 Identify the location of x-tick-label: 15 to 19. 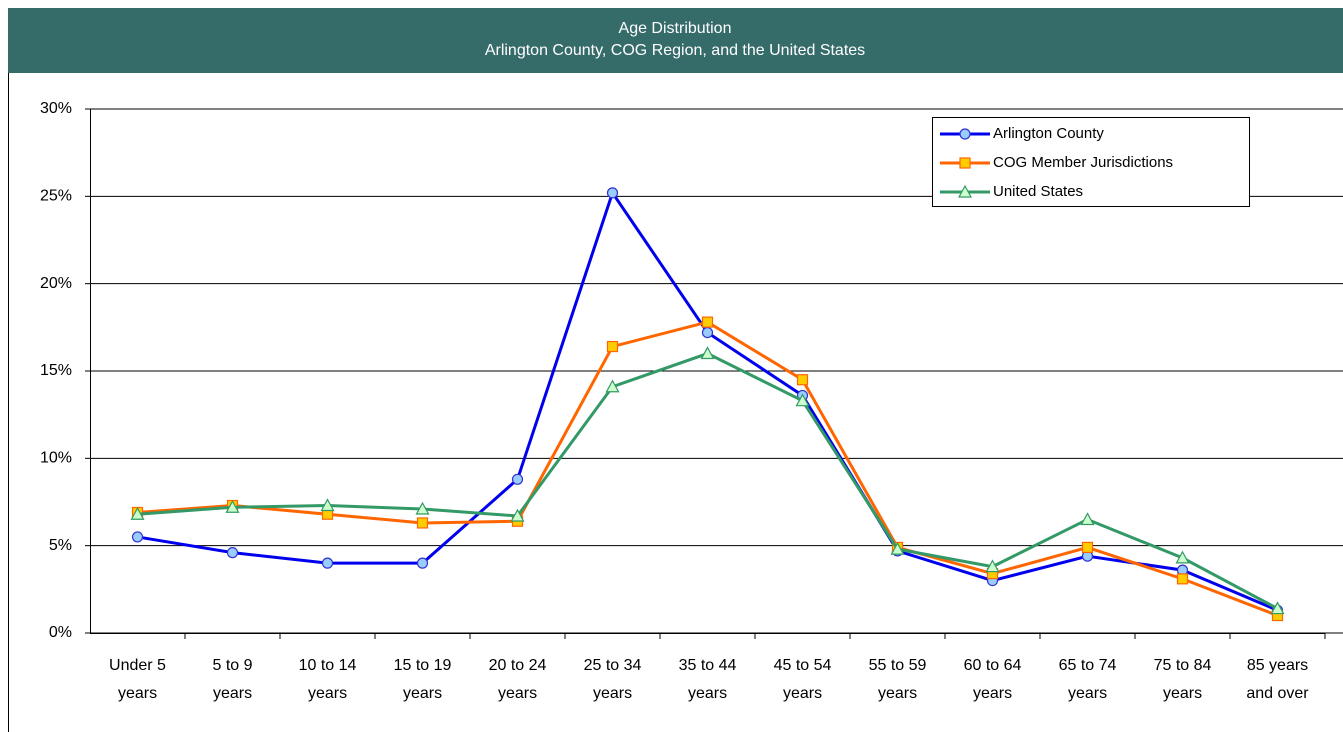
(423, 665).